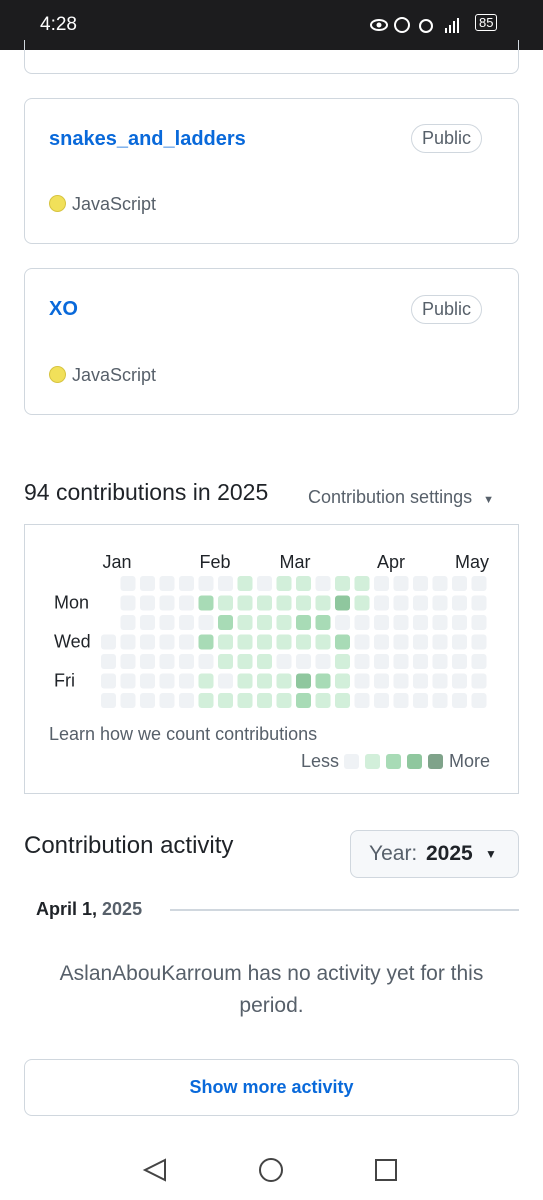  I want to click on repo-name: snakes_and_ladders, so click(147, 139).